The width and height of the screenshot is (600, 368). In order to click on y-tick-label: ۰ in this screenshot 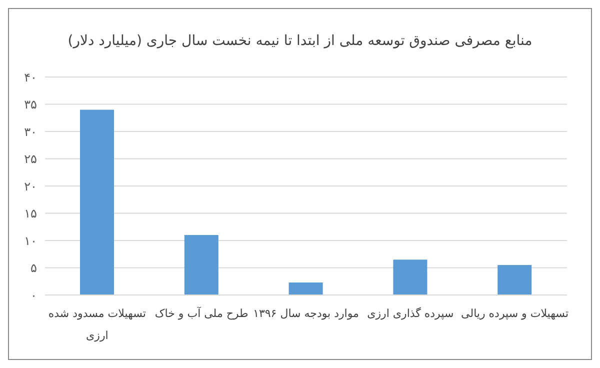, I will do `click(33, 295)`.